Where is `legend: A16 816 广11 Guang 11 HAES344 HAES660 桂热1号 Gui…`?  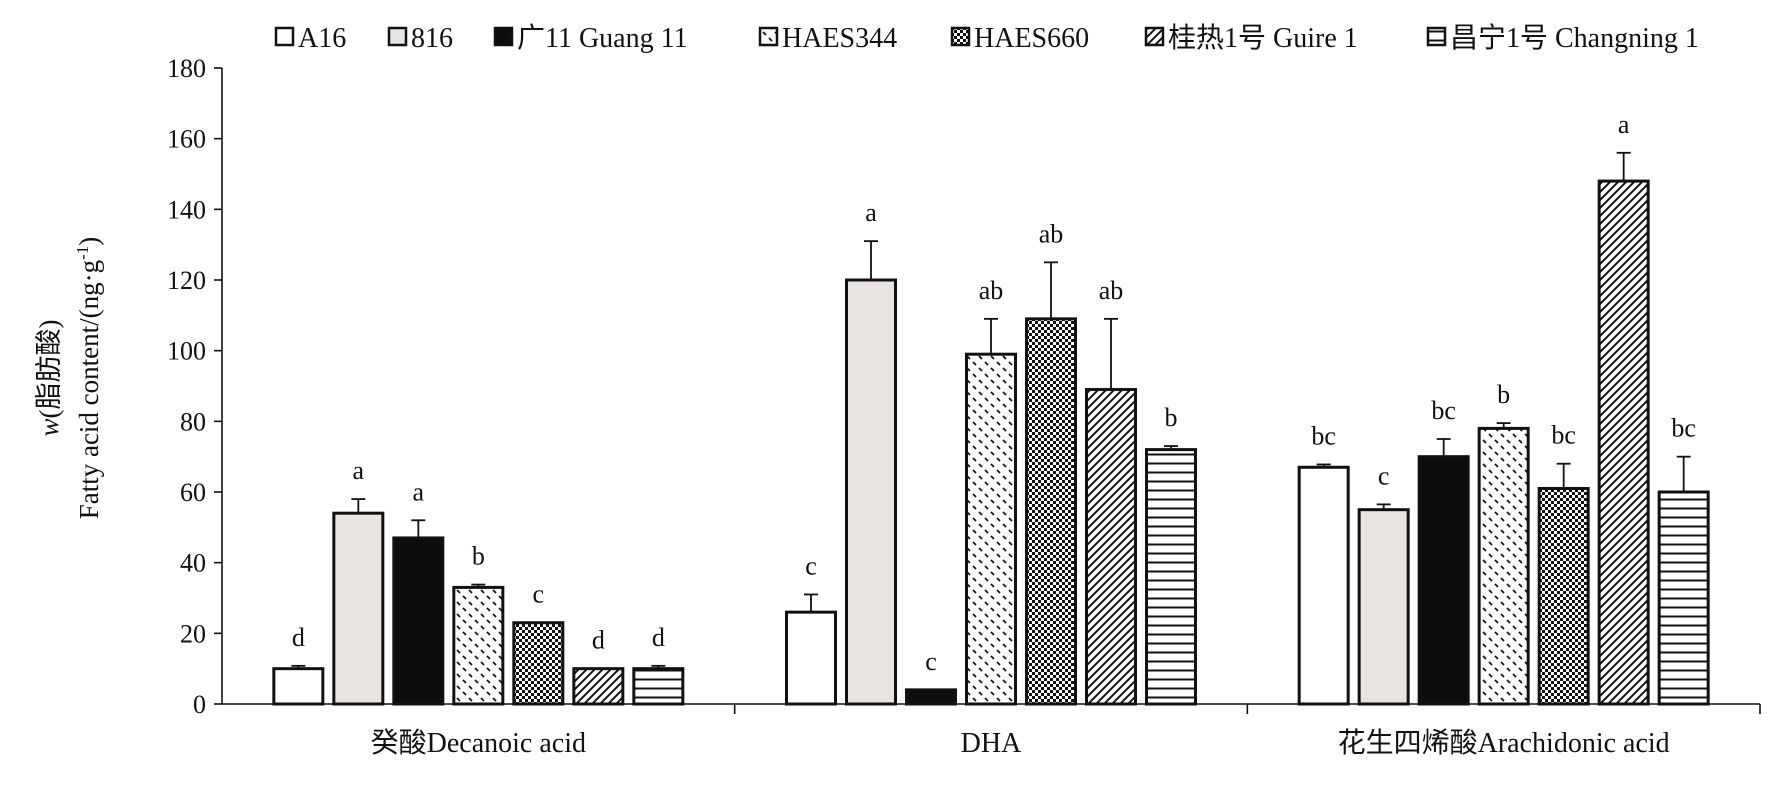
legend: A16 816 广11 Guang 11 HAES344 HAES660 桂热1号 Gui… is located at coordinates (986, 38).